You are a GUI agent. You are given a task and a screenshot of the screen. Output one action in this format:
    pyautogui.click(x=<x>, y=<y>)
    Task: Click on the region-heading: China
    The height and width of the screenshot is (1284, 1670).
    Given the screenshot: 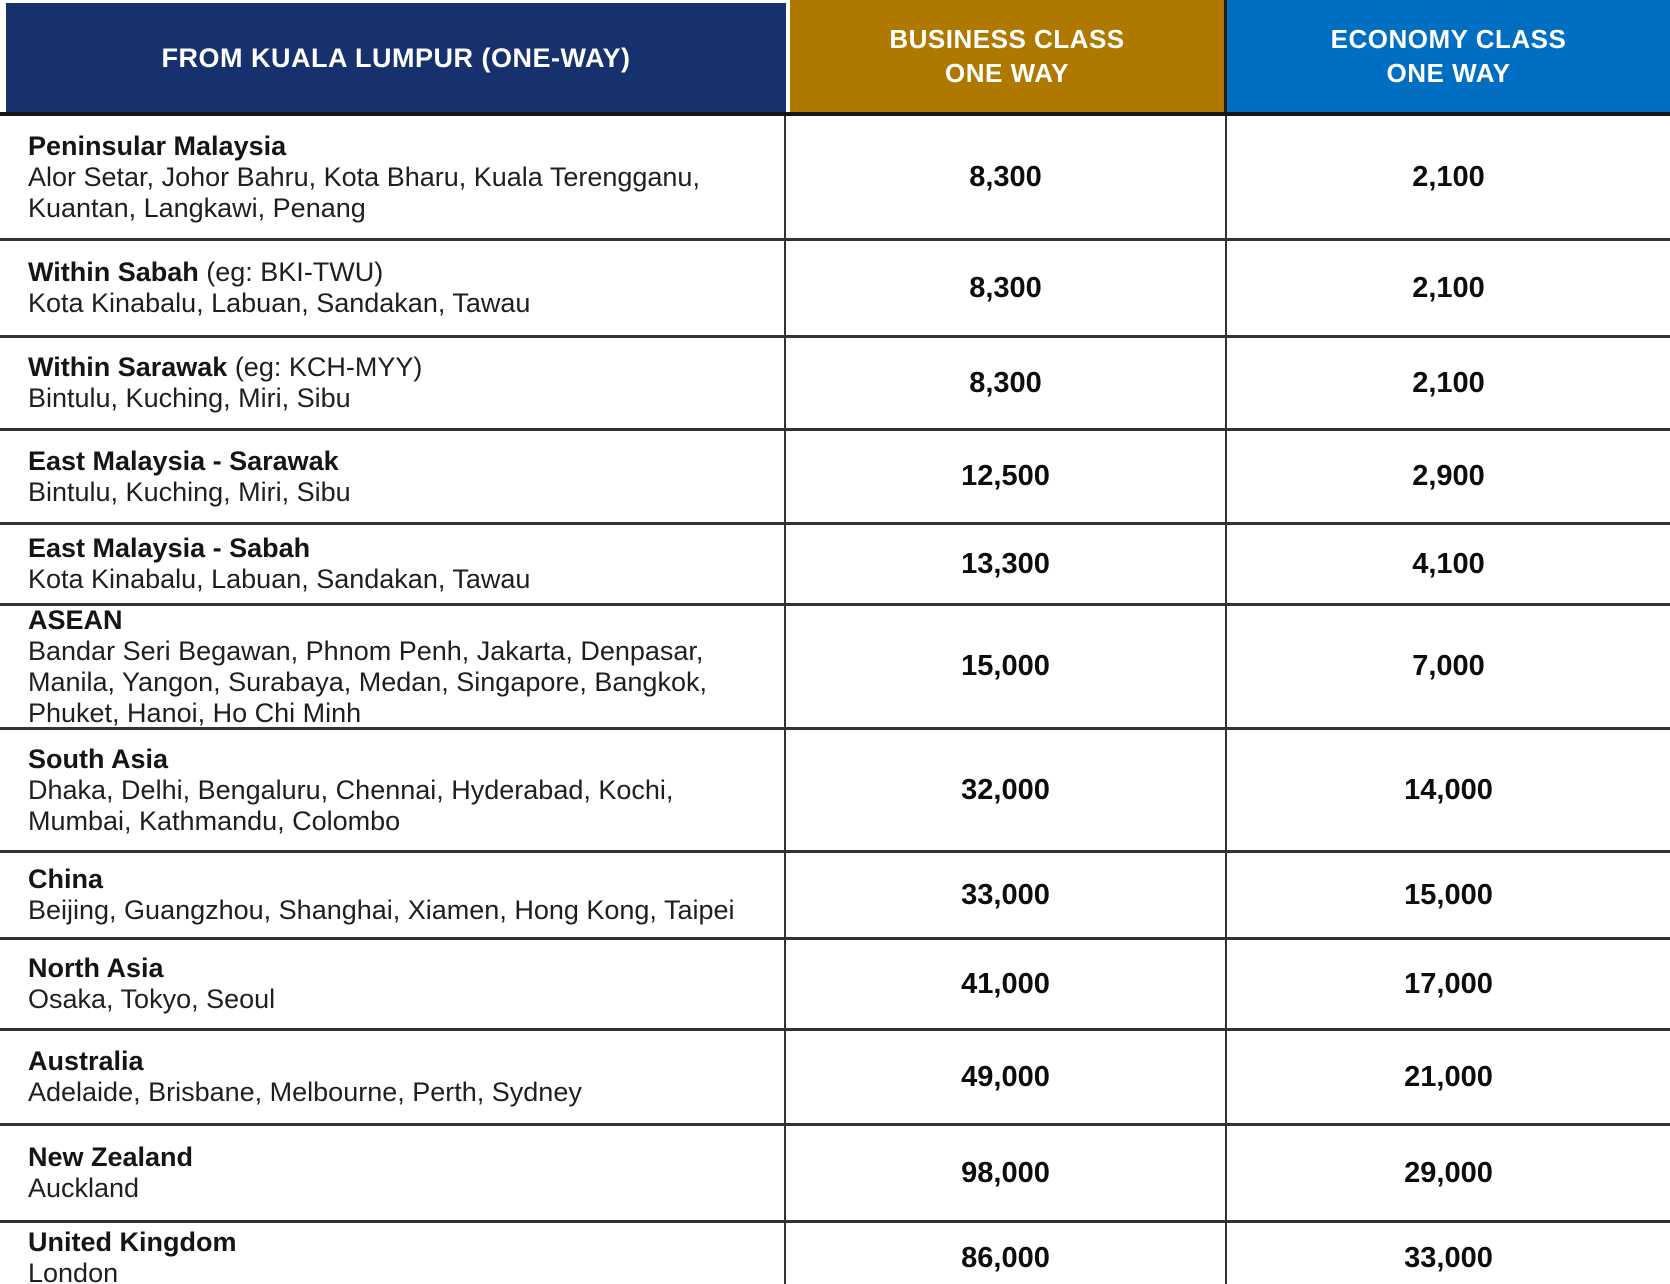 What is the action you would take?
    pyautogui.click(x=383, y=879)
    